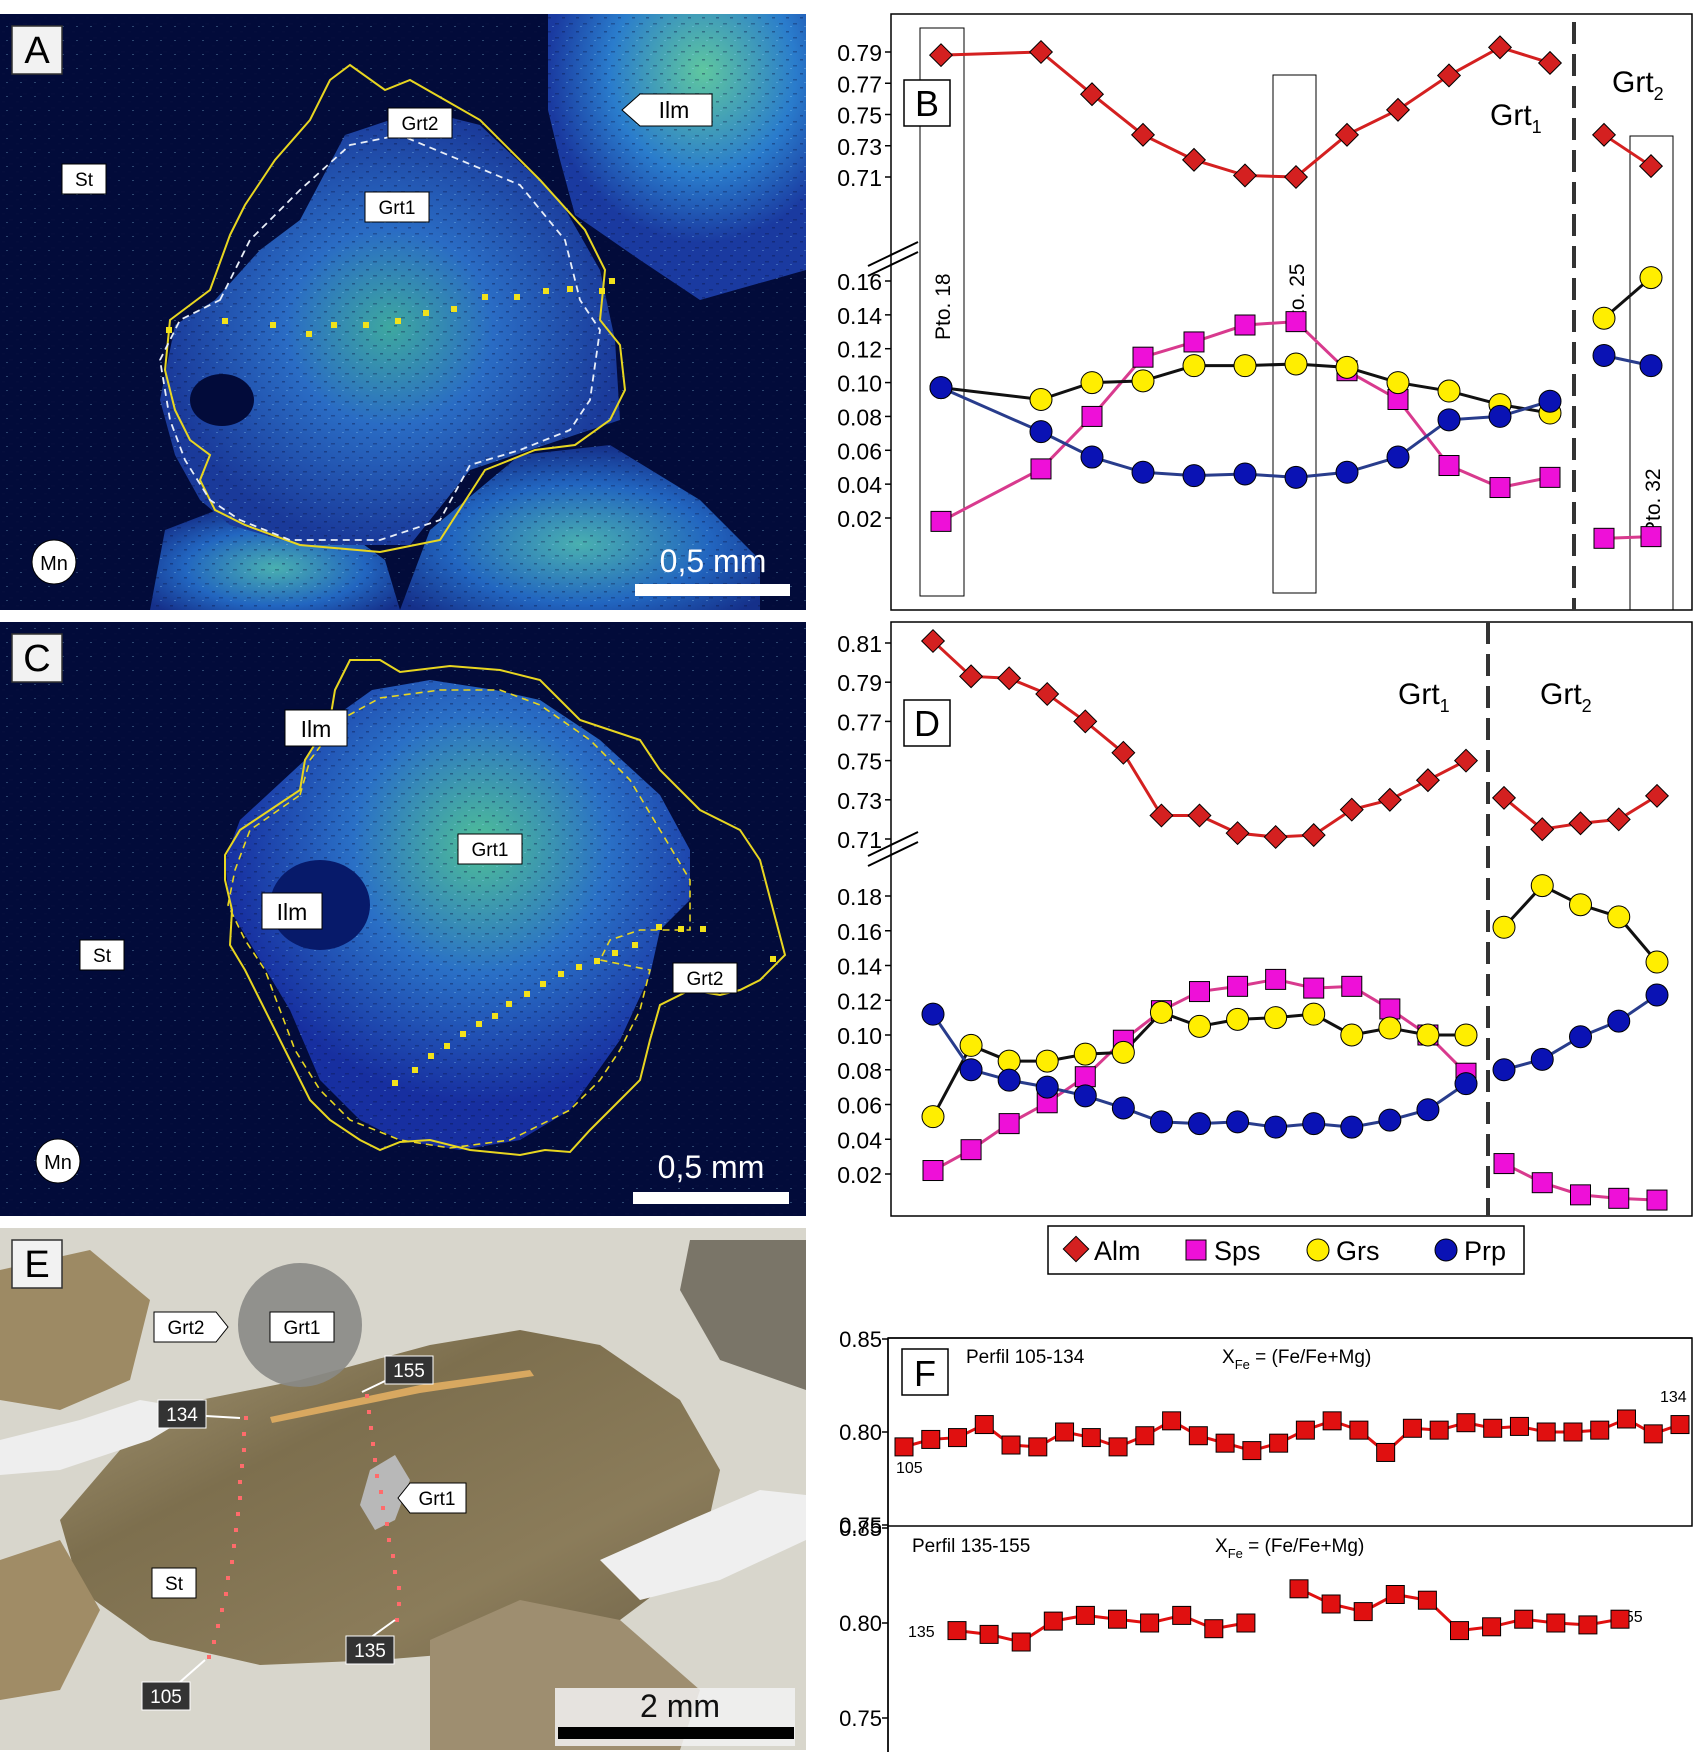  What do you see at coordinates (859, 1036) in the screenshot?
I see `panel-d-lower-tick-label-4: 0.10` at bounding box center [859, 1036].